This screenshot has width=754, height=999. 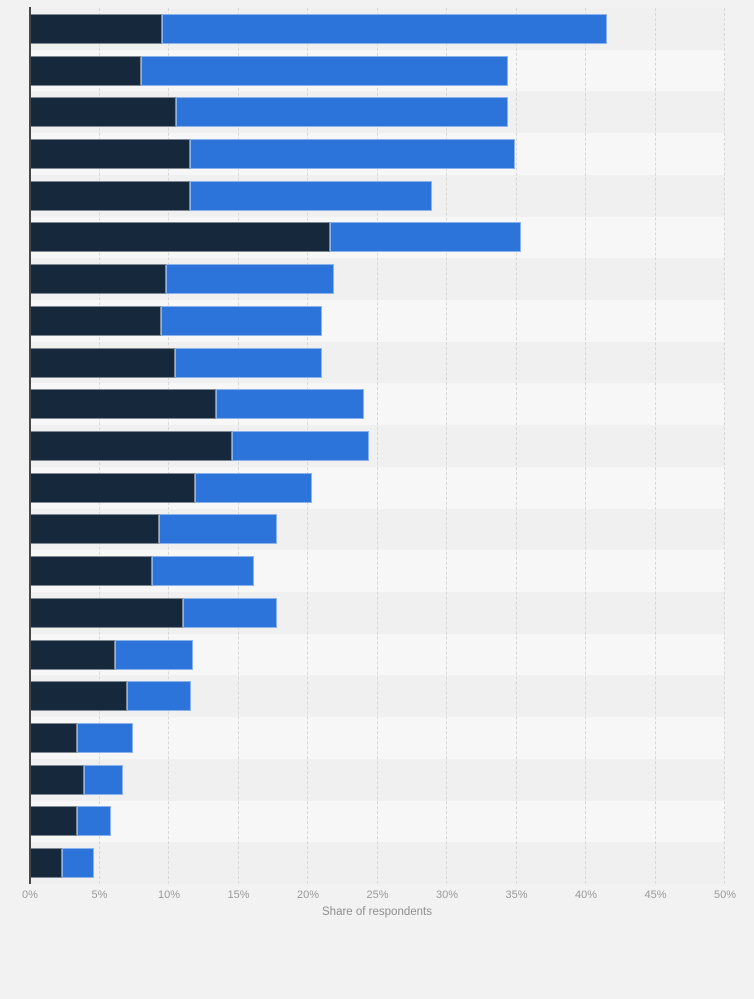 I want to click on x-tick-label-35%: 35%, so click(x=516, y=895).